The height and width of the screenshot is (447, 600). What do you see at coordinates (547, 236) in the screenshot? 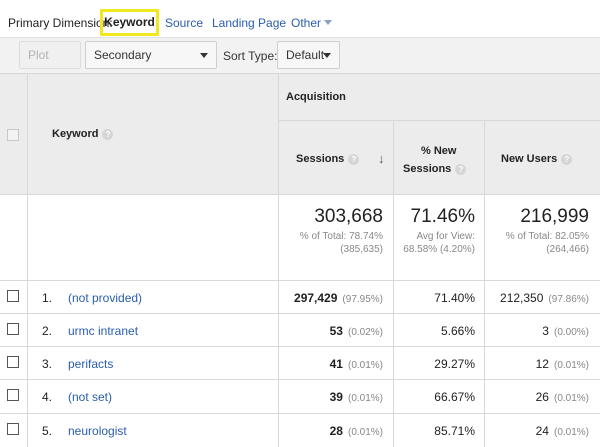
I see `total-new-users-share-line1: % of Total: 82.05%` at bounding box center [547, 236].